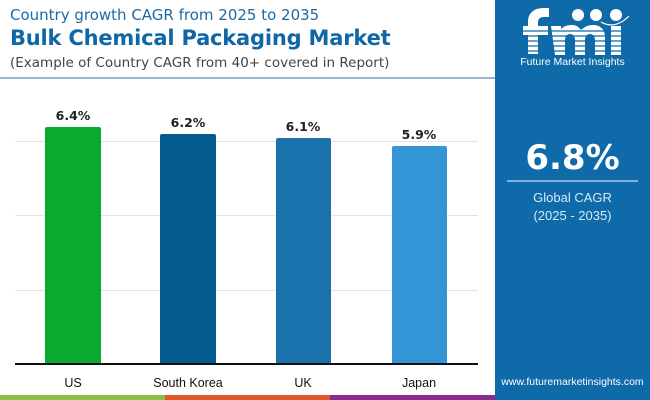 The image size is (650, 400). What do you see at coordinates (247, 78) in the screenshot?
I see `header-divider` at bounding box center [247, 78].